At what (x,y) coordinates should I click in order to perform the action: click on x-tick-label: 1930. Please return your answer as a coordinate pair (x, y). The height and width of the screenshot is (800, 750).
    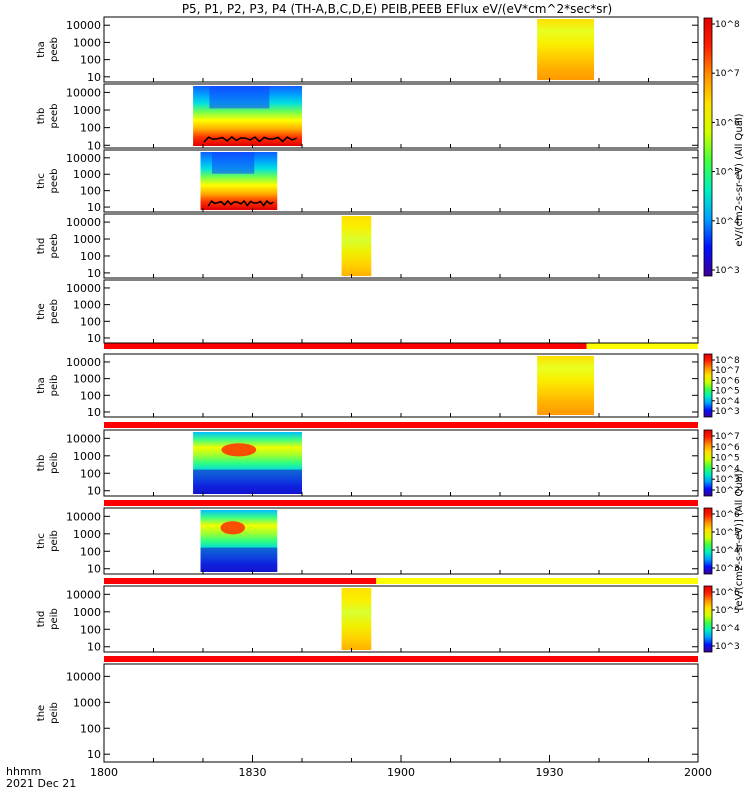
    Looking at the image, I should click on (550, 772).